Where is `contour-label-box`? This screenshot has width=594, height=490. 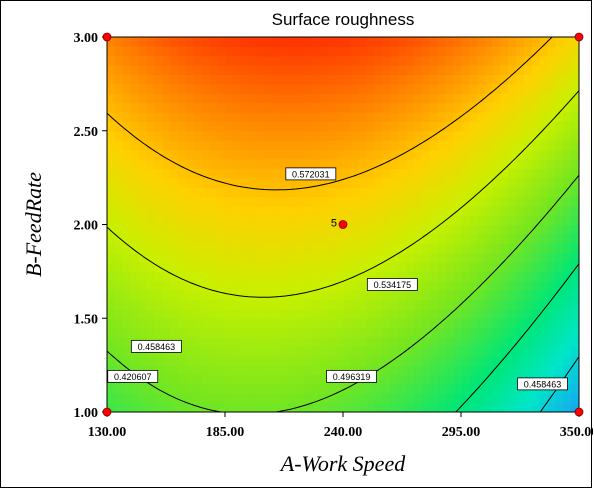 contour-label-box is located at coordinates (542, 384).